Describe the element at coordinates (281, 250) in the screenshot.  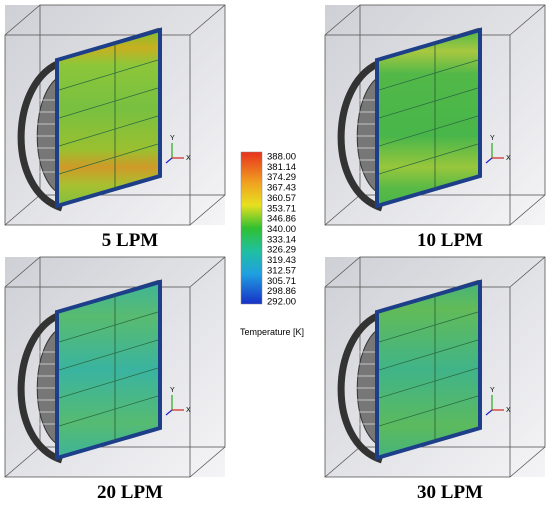
I see `colorbar-tick-label: 326.29` at that location.